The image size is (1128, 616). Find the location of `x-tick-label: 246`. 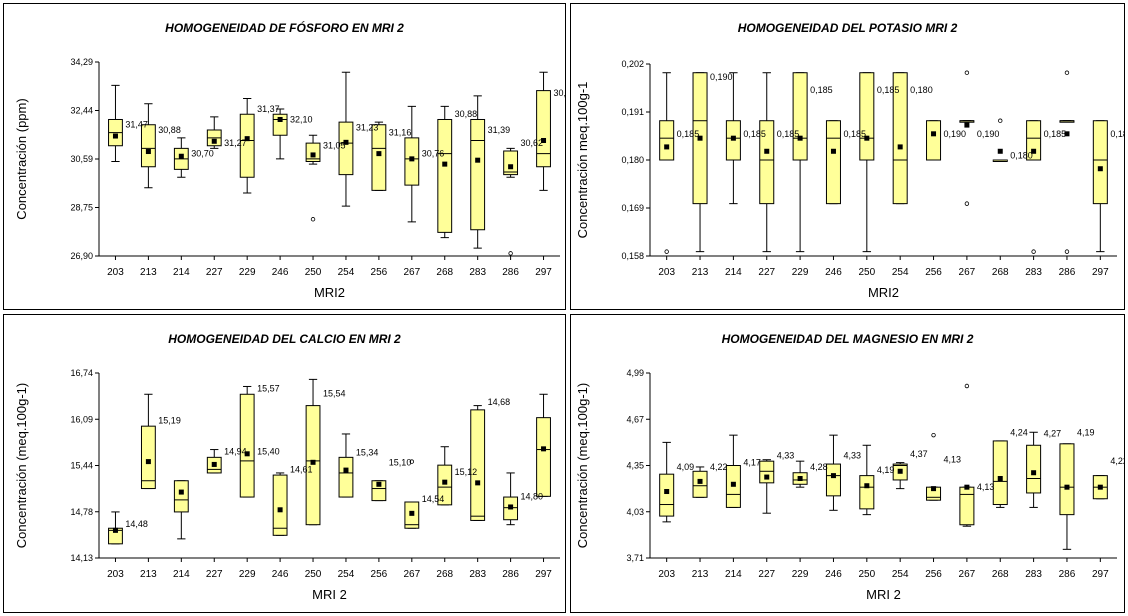

x-tick-label: 246 is located at coordinates (833, 272).